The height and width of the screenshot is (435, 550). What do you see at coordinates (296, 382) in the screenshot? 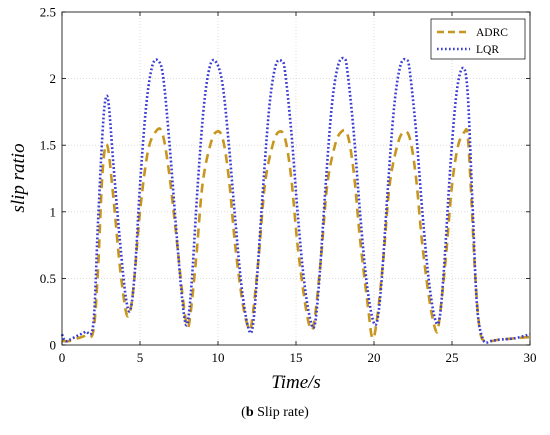
I see `x-axis-title: Time/s` at bounding box center [296, 382].